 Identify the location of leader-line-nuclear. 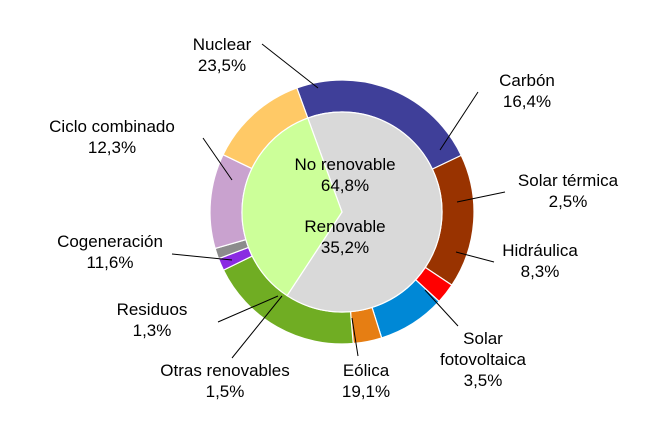
(290, 66).